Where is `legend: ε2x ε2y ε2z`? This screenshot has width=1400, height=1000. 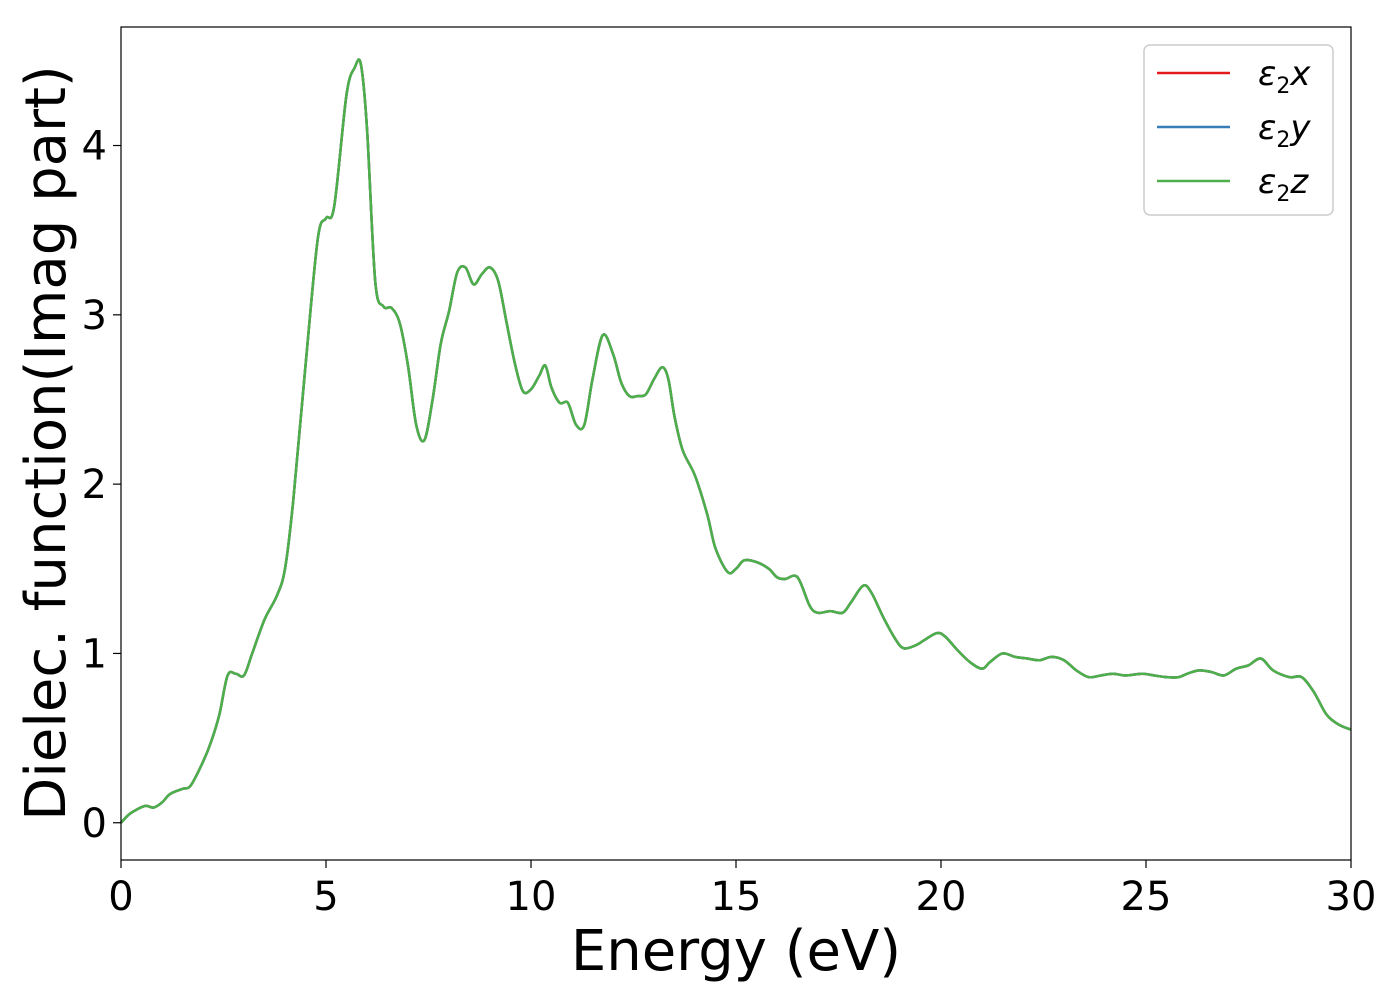
legend: ε2x ε2y ε2z is located at coordinates (1238, 130).